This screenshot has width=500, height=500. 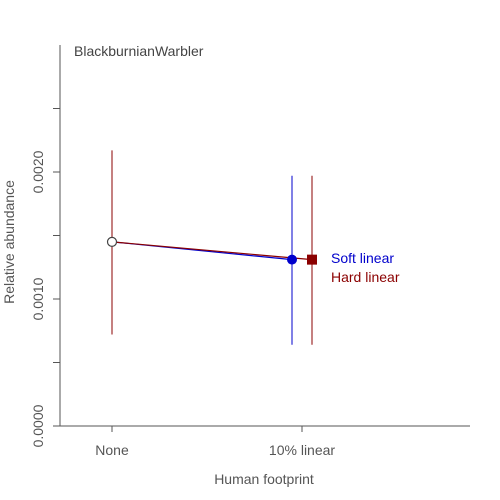 I want to click on y-axis-title: Relative abundance, so click(x=9, y=242).